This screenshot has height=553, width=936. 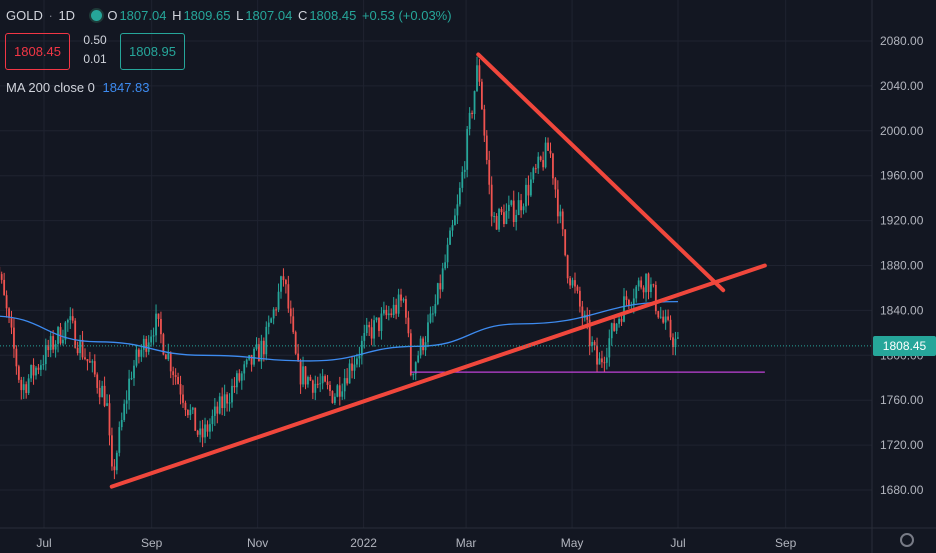 I want to click on spread-bottom: 0.01, so click(x=95, y=59).